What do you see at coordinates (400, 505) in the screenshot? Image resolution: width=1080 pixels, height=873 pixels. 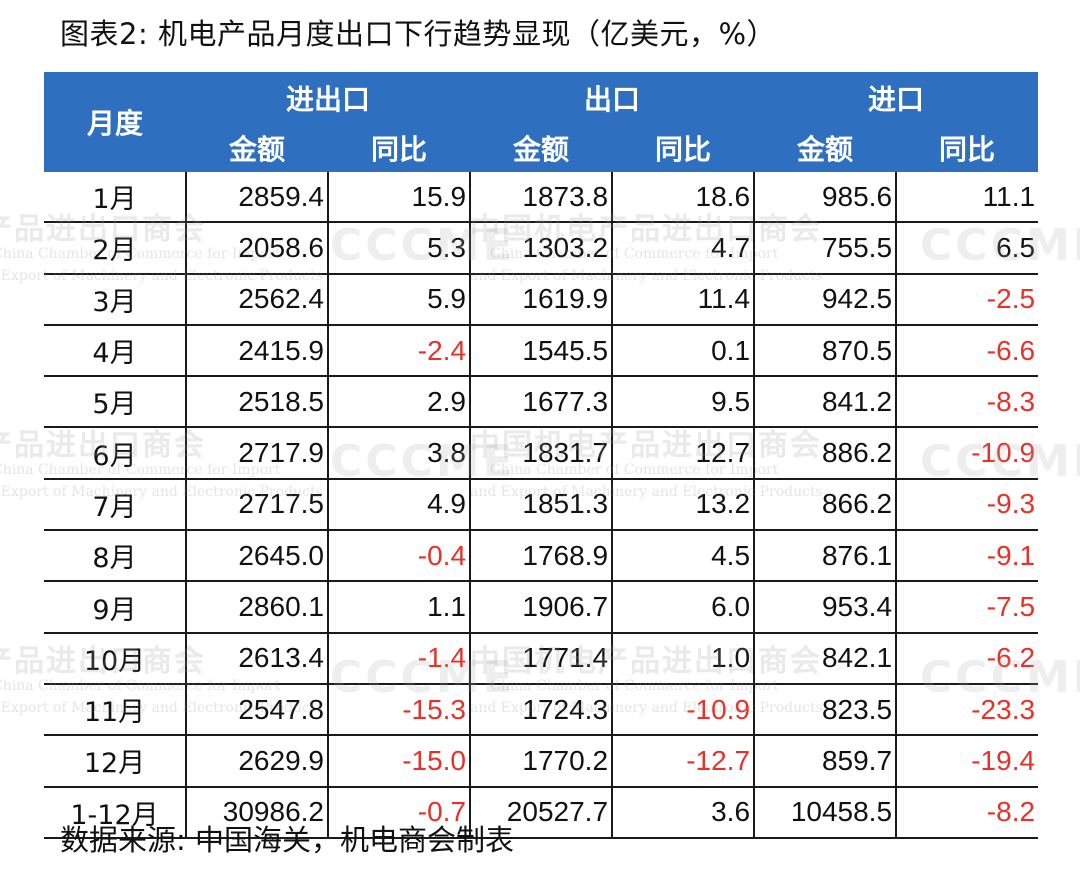 I see `yoy-cell: 4.9` at bounding box center [400, 505].